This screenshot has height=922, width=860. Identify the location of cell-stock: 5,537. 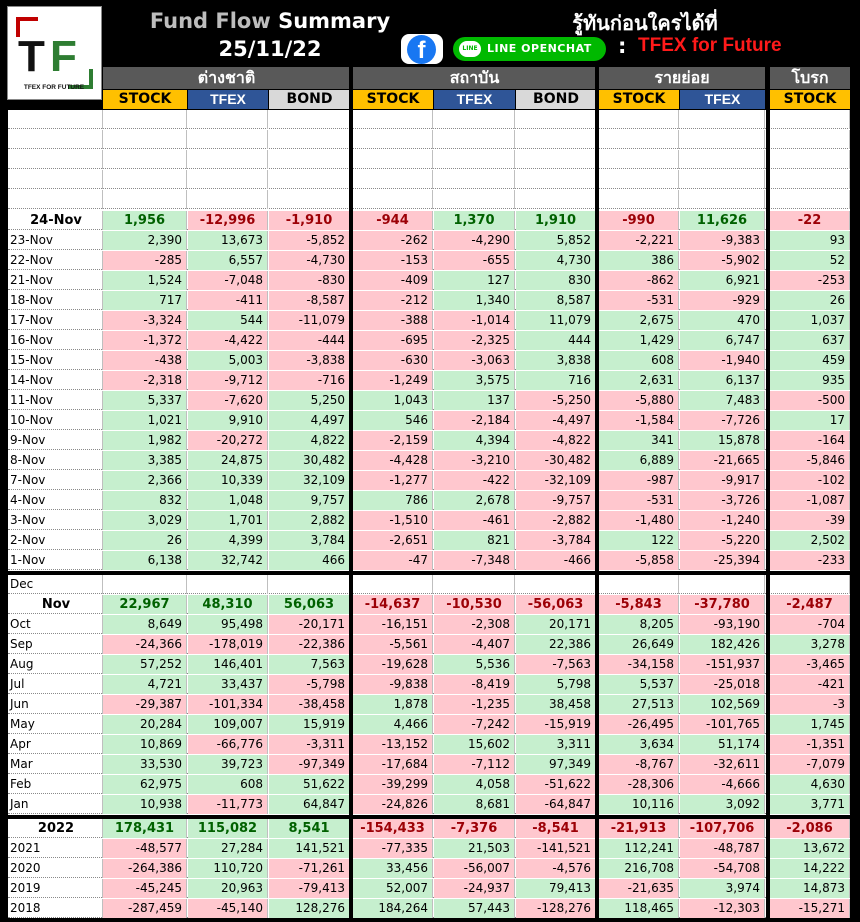
(639, 684).